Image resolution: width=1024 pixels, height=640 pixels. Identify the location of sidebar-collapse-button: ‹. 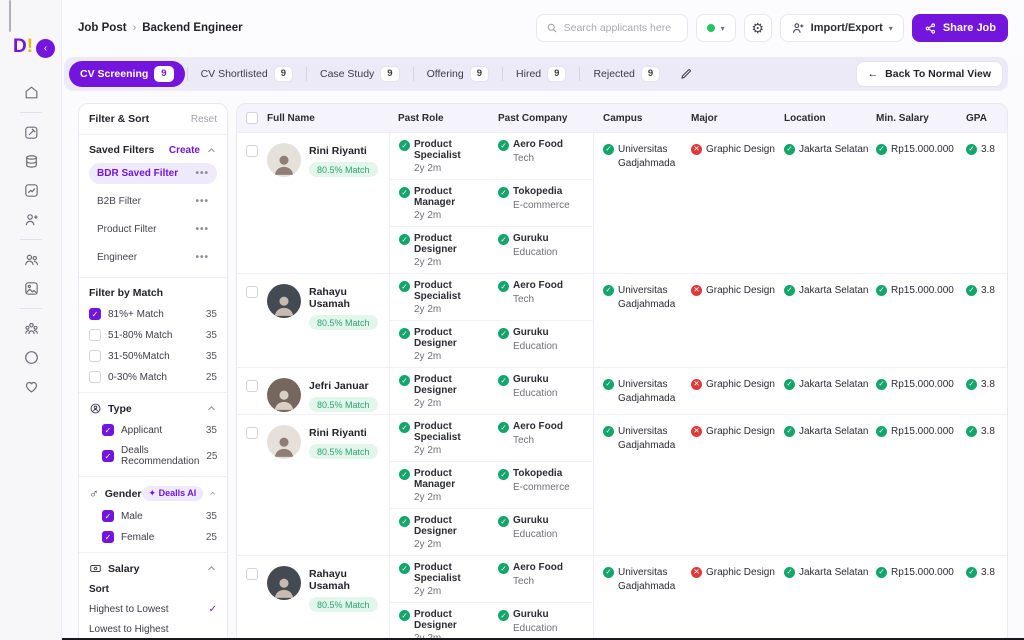
(45, 48).